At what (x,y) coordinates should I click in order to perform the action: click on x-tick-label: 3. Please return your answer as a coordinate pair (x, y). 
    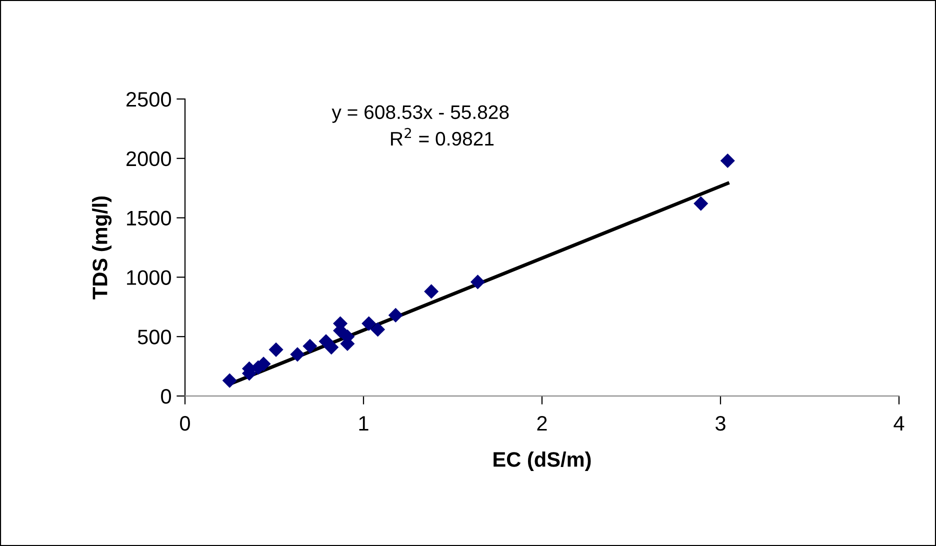
    Looking at the image, I should click on (721, 423).